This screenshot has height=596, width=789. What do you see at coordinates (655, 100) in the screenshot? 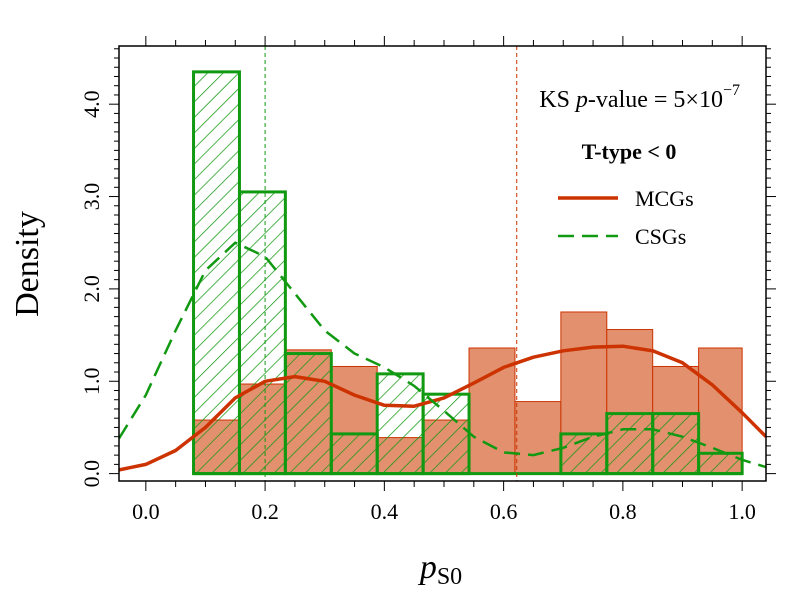
I see `ks-annotation-suffix: -value = 5×10` at bounding box center [655, 100].